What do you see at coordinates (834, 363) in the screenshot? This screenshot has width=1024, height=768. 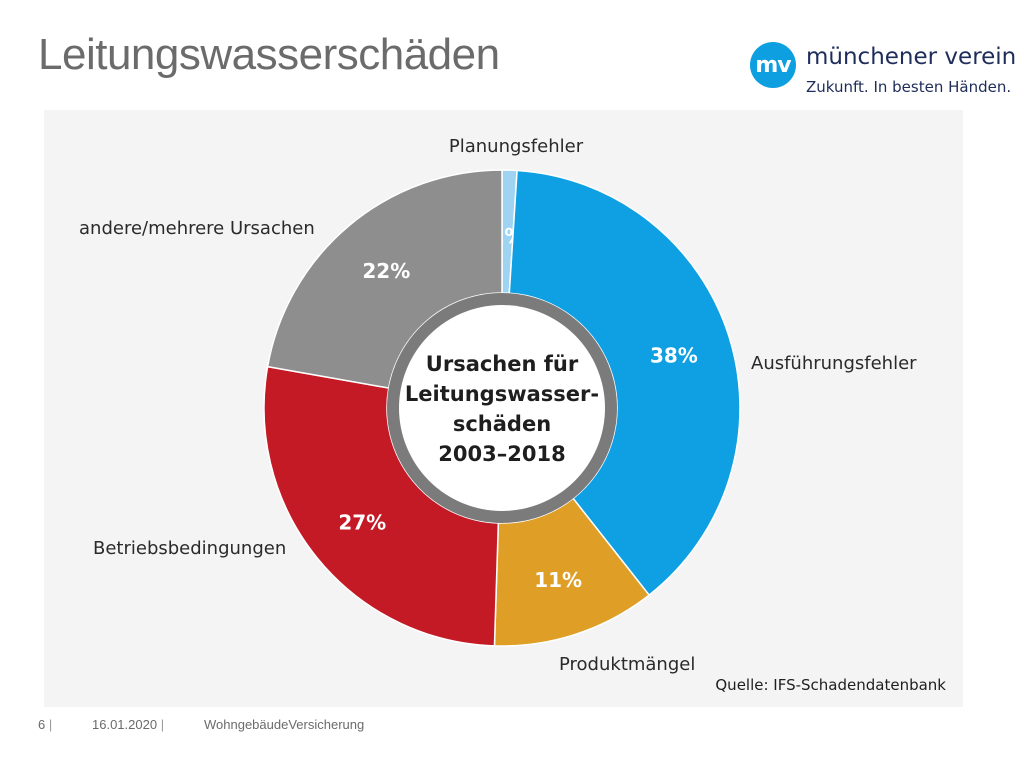 I see `category-label-ausfuehrungsfehler: Ausführungsfehler` at bounding box center [834, 363].